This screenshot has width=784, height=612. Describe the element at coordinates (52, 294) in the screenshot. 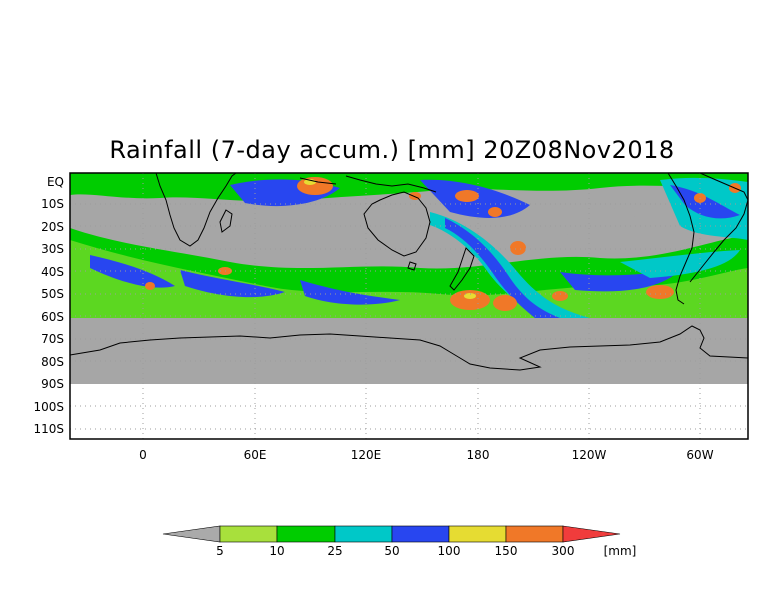

I see `lat-label: 50S` at that location.